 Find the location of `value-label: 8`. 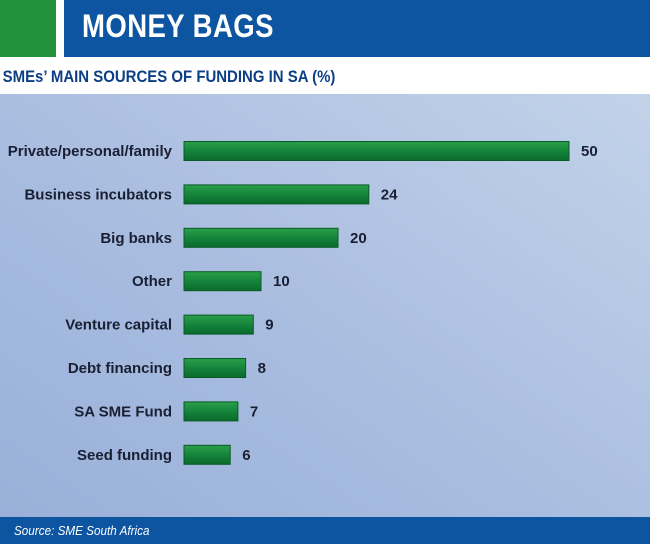

value-label: 8 is located at coordinates (262, 368).